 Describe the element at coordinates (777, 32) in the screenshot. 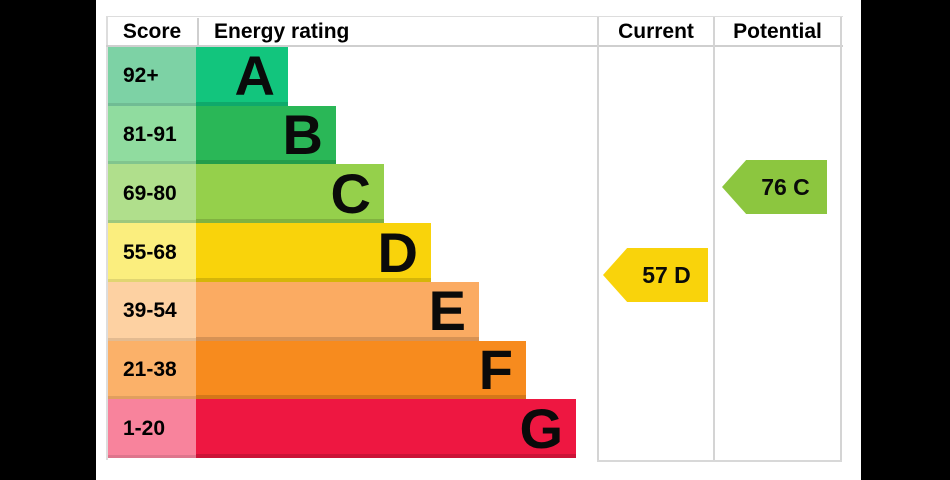

I see `potential-column-header: Potential` at that location.